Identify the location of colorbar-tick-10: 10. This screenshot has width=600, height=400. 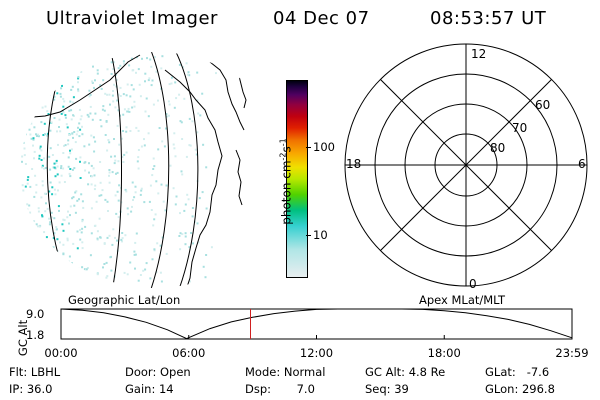
(320, 235).